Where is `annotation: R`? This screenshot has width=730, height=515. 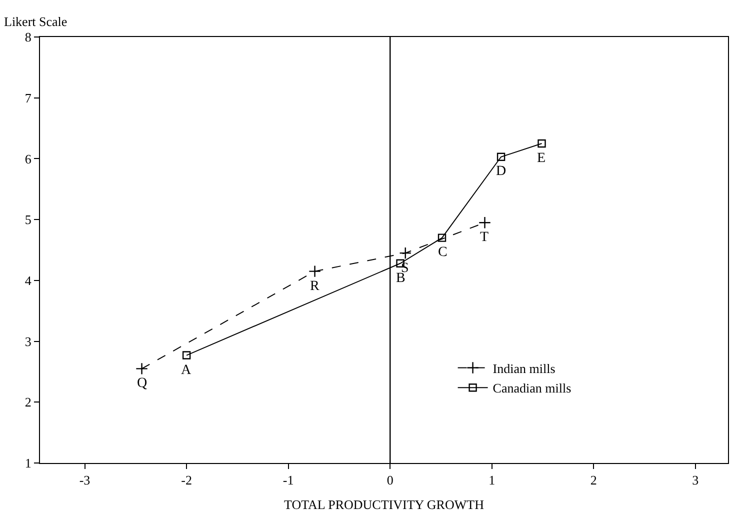 annotation: R is located at coordinates (315, 286).